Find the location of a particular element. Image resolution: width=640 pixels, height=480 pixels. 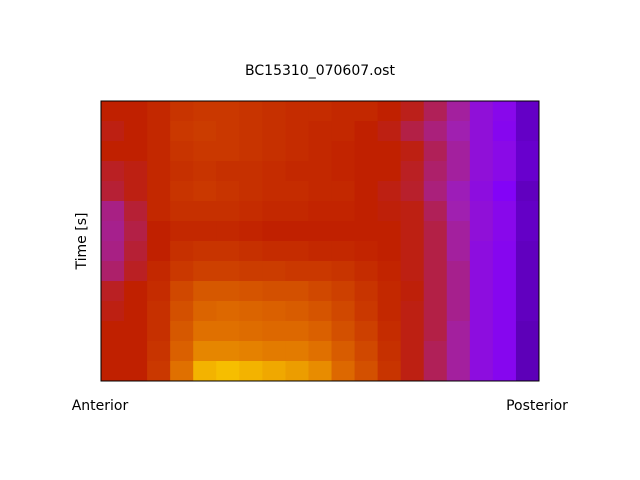

y-axis-label: Time [s] is located at coordinates (82, 242).